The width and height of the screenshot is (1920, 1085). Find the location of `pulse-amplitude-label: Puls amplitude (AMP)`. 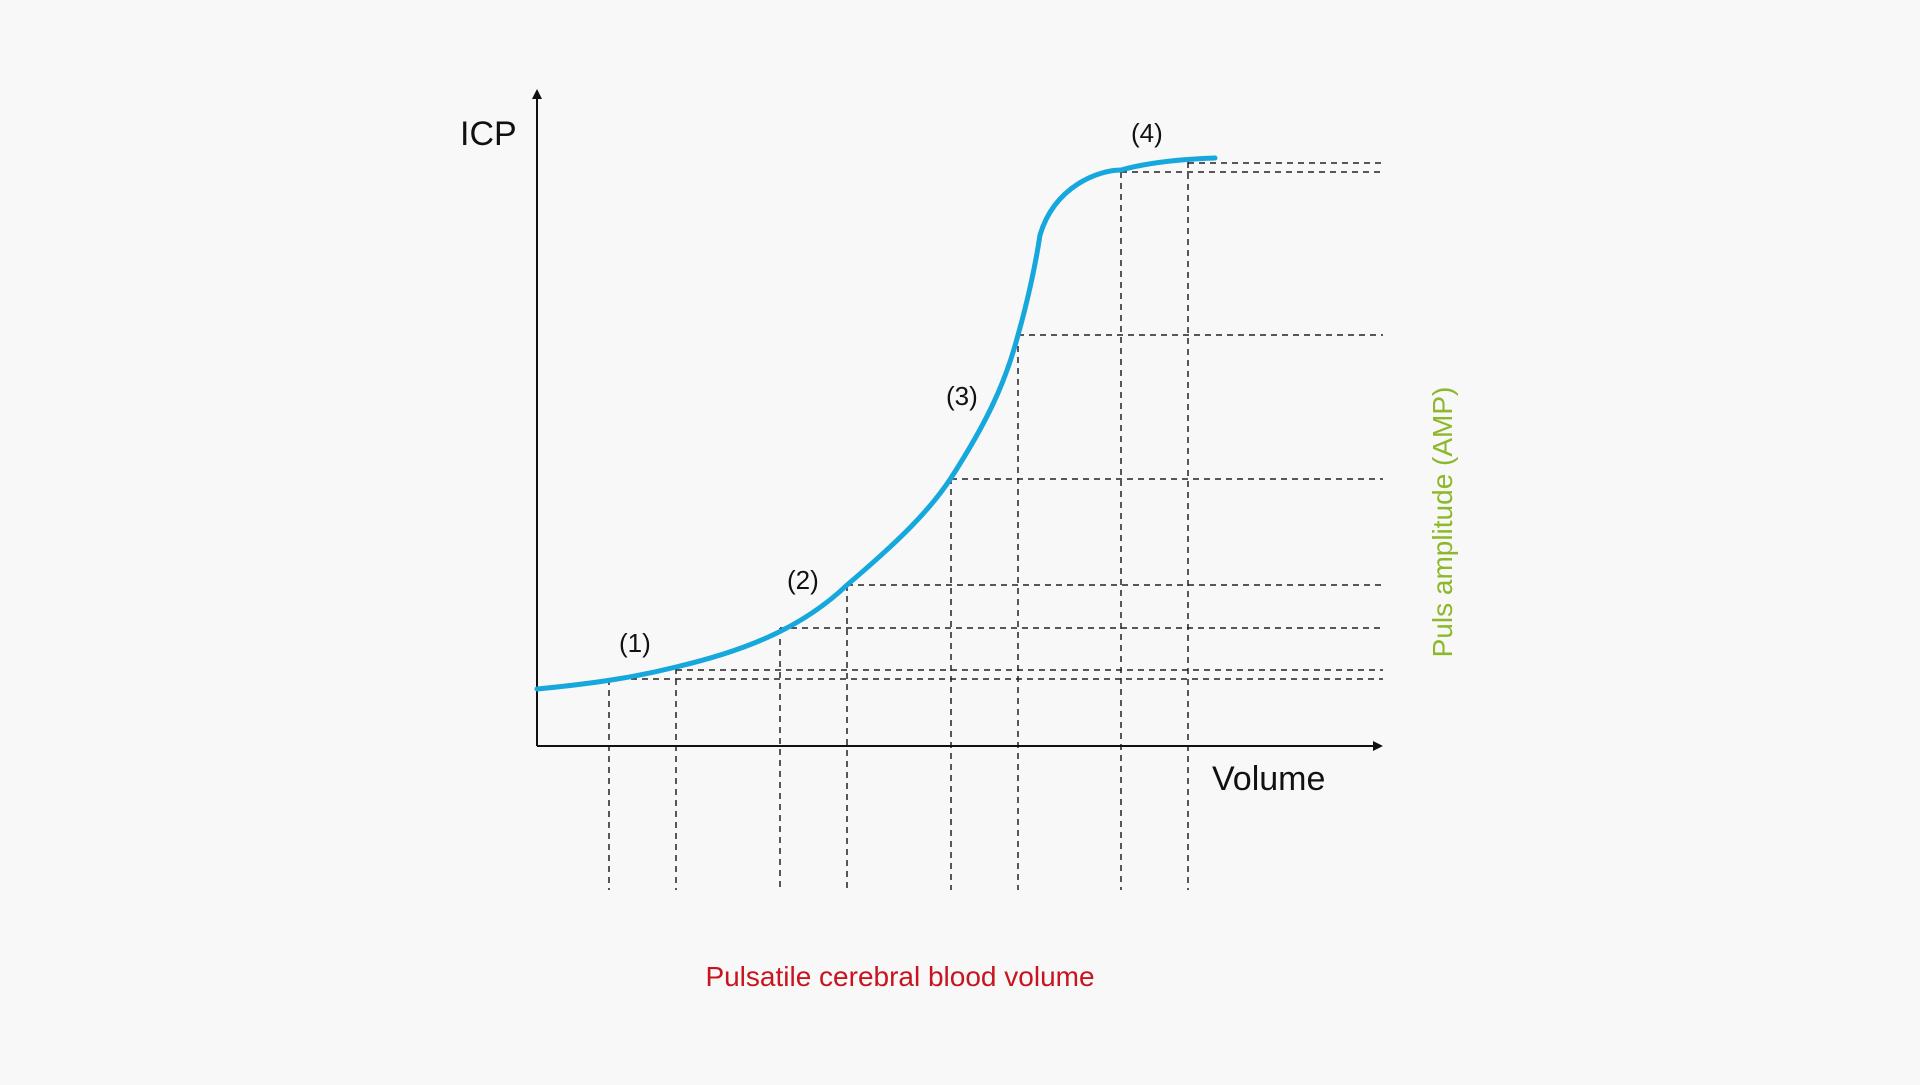

pulse-amplitude-label: Puls amplitude (AMP) is located at coordinates (1442, 522).